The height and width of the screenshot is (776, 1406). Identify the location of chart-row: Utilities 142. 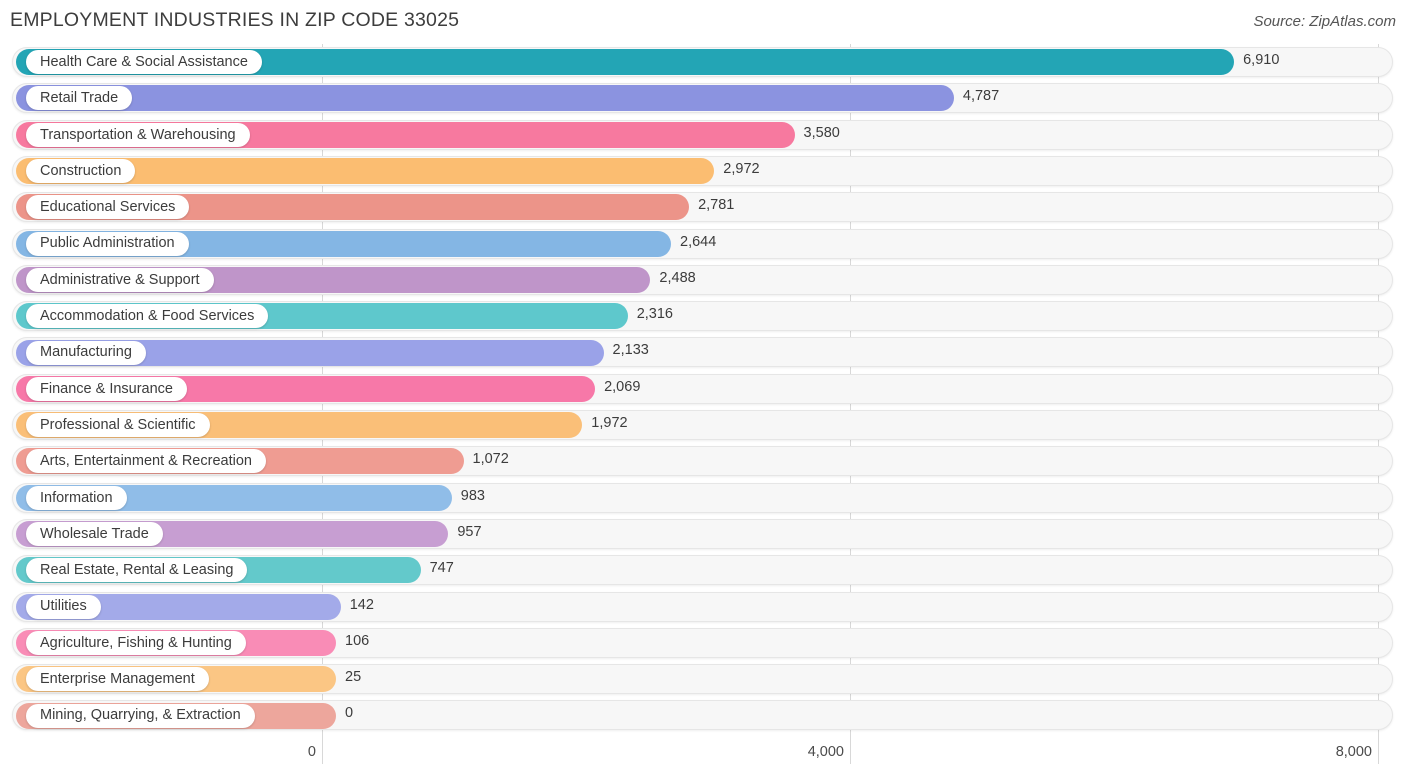
(703, 607).